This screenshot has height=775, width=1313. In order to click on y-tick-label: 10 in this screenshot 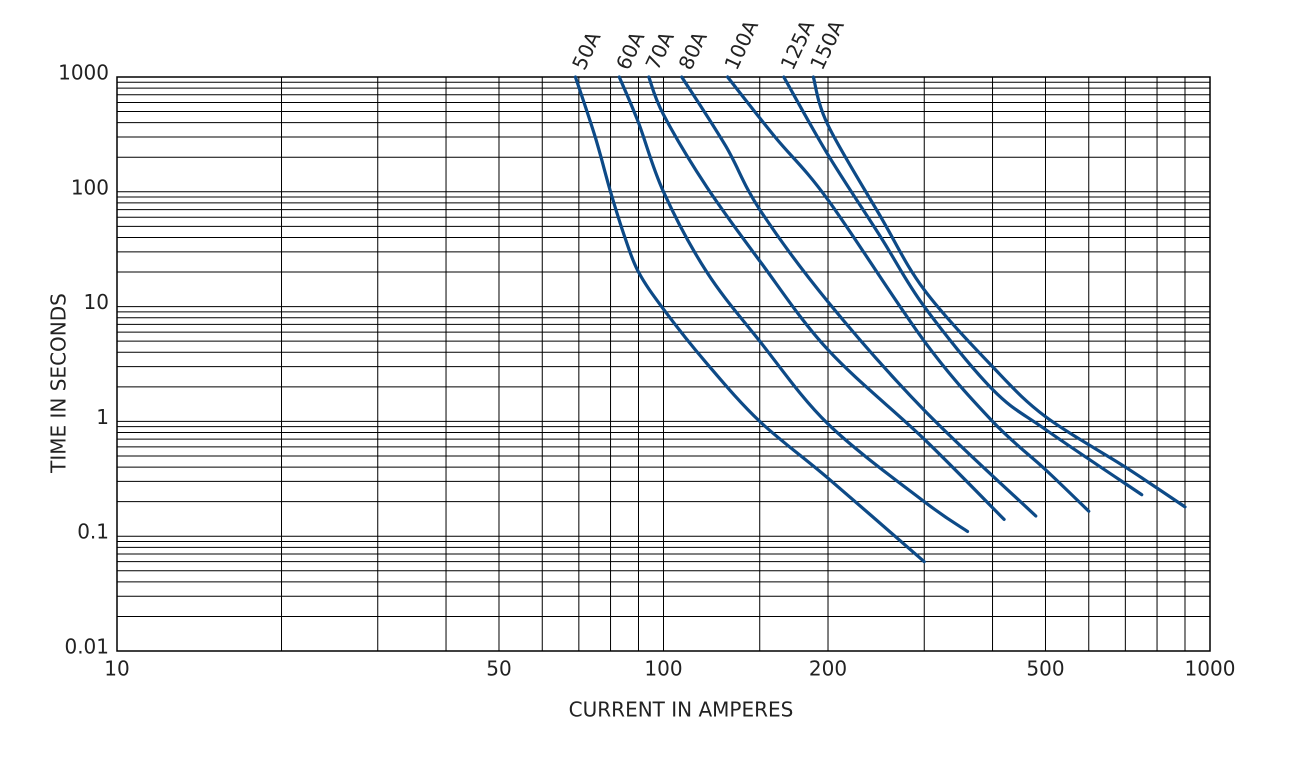, I will do `click(96, 302)`.